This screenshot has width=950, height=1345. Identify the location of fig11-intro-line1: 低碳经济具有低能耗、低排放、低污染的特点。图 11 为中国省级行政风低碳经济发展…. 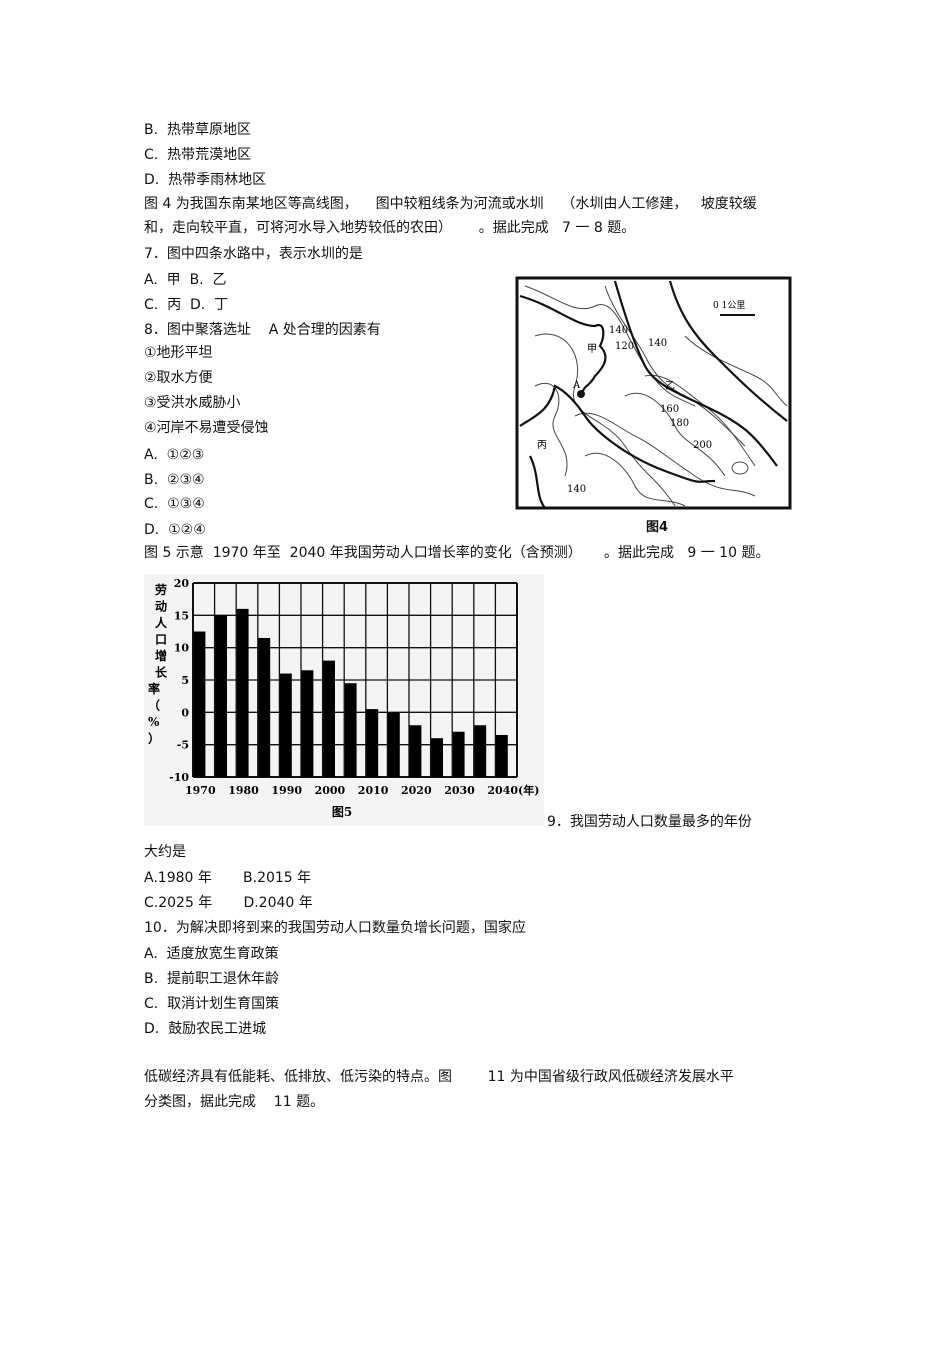
(439, 1077).